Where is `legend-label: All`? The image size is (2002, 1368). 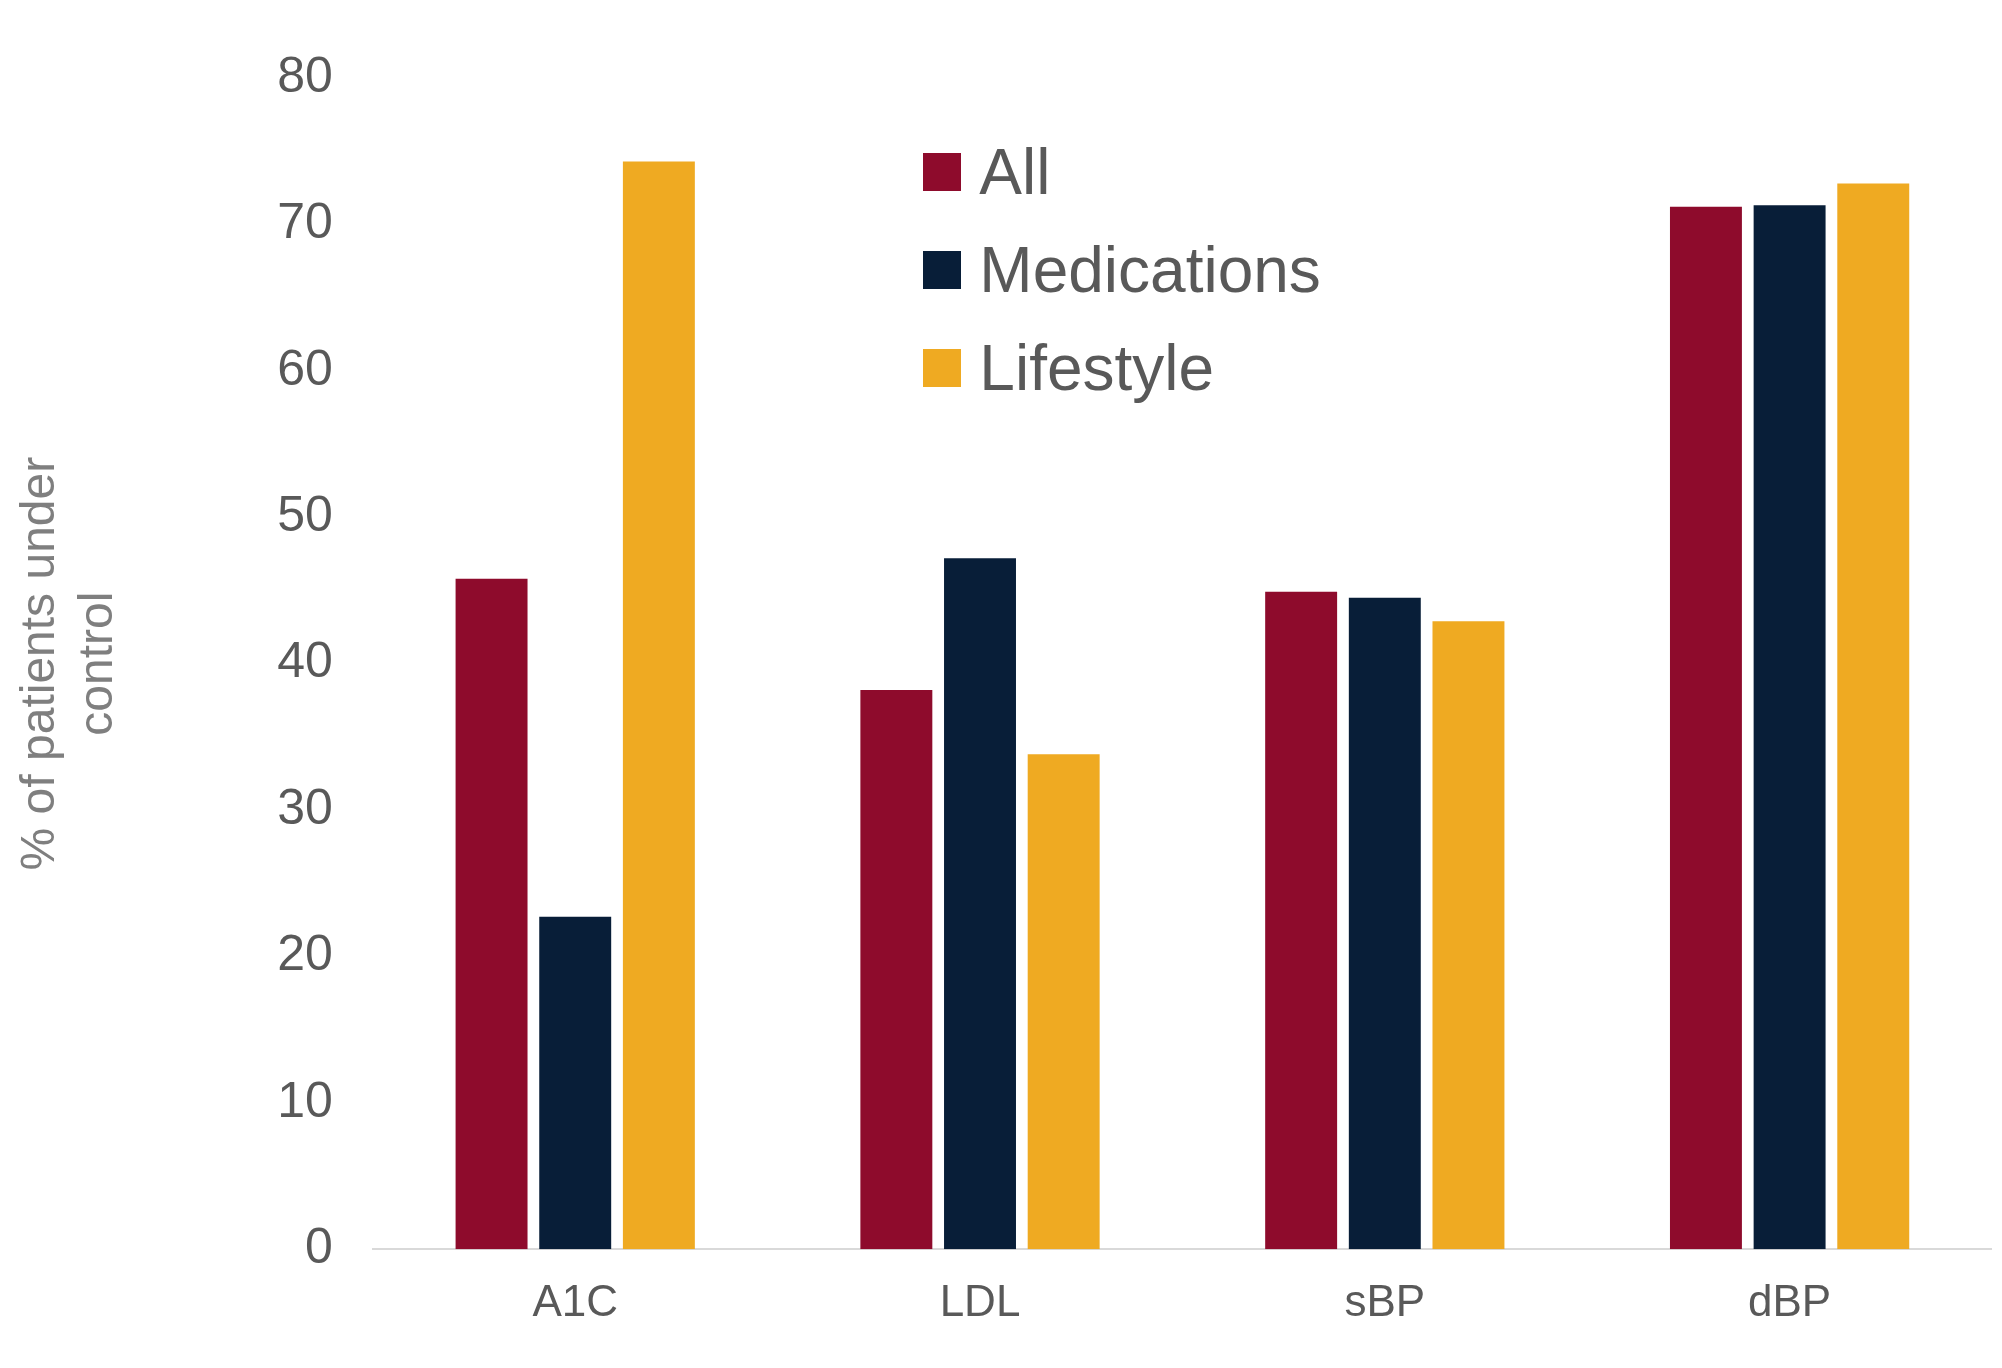
legend-label: All is located at coordinates (1015, 172).